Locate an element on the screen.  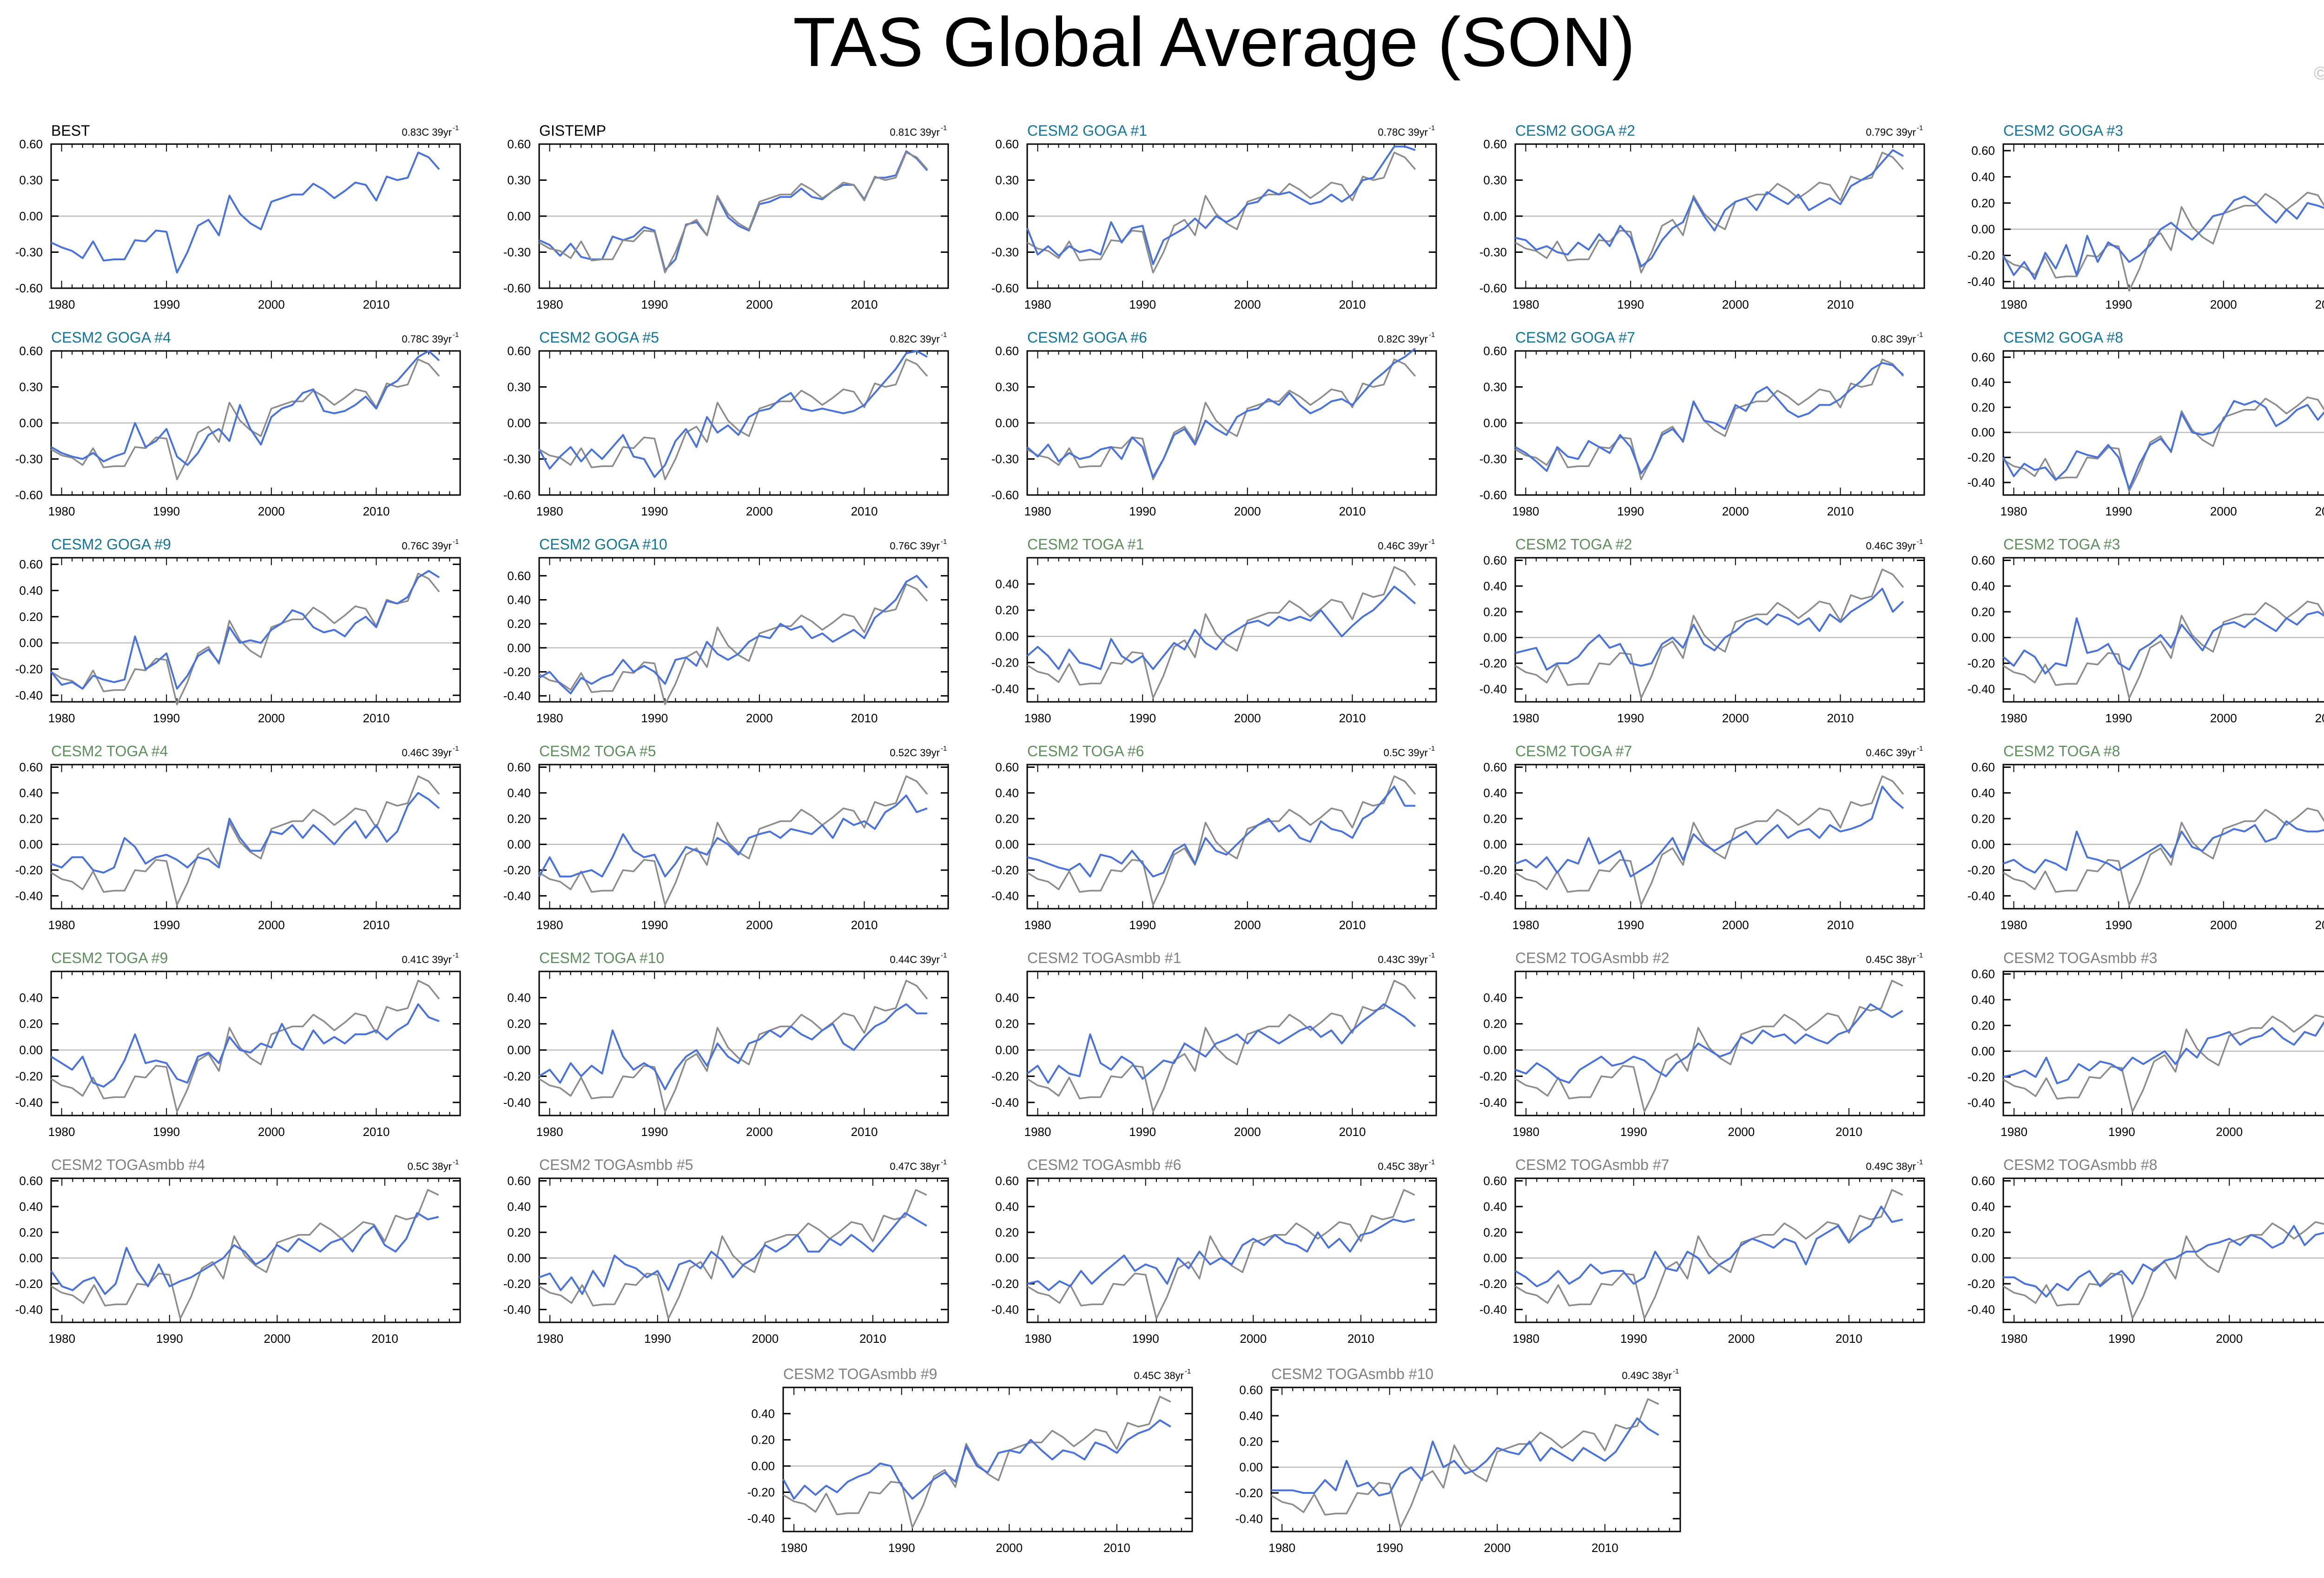
panel-title: CESM2 TOGAsmbb #3 is located at coordinates (2080, 958).